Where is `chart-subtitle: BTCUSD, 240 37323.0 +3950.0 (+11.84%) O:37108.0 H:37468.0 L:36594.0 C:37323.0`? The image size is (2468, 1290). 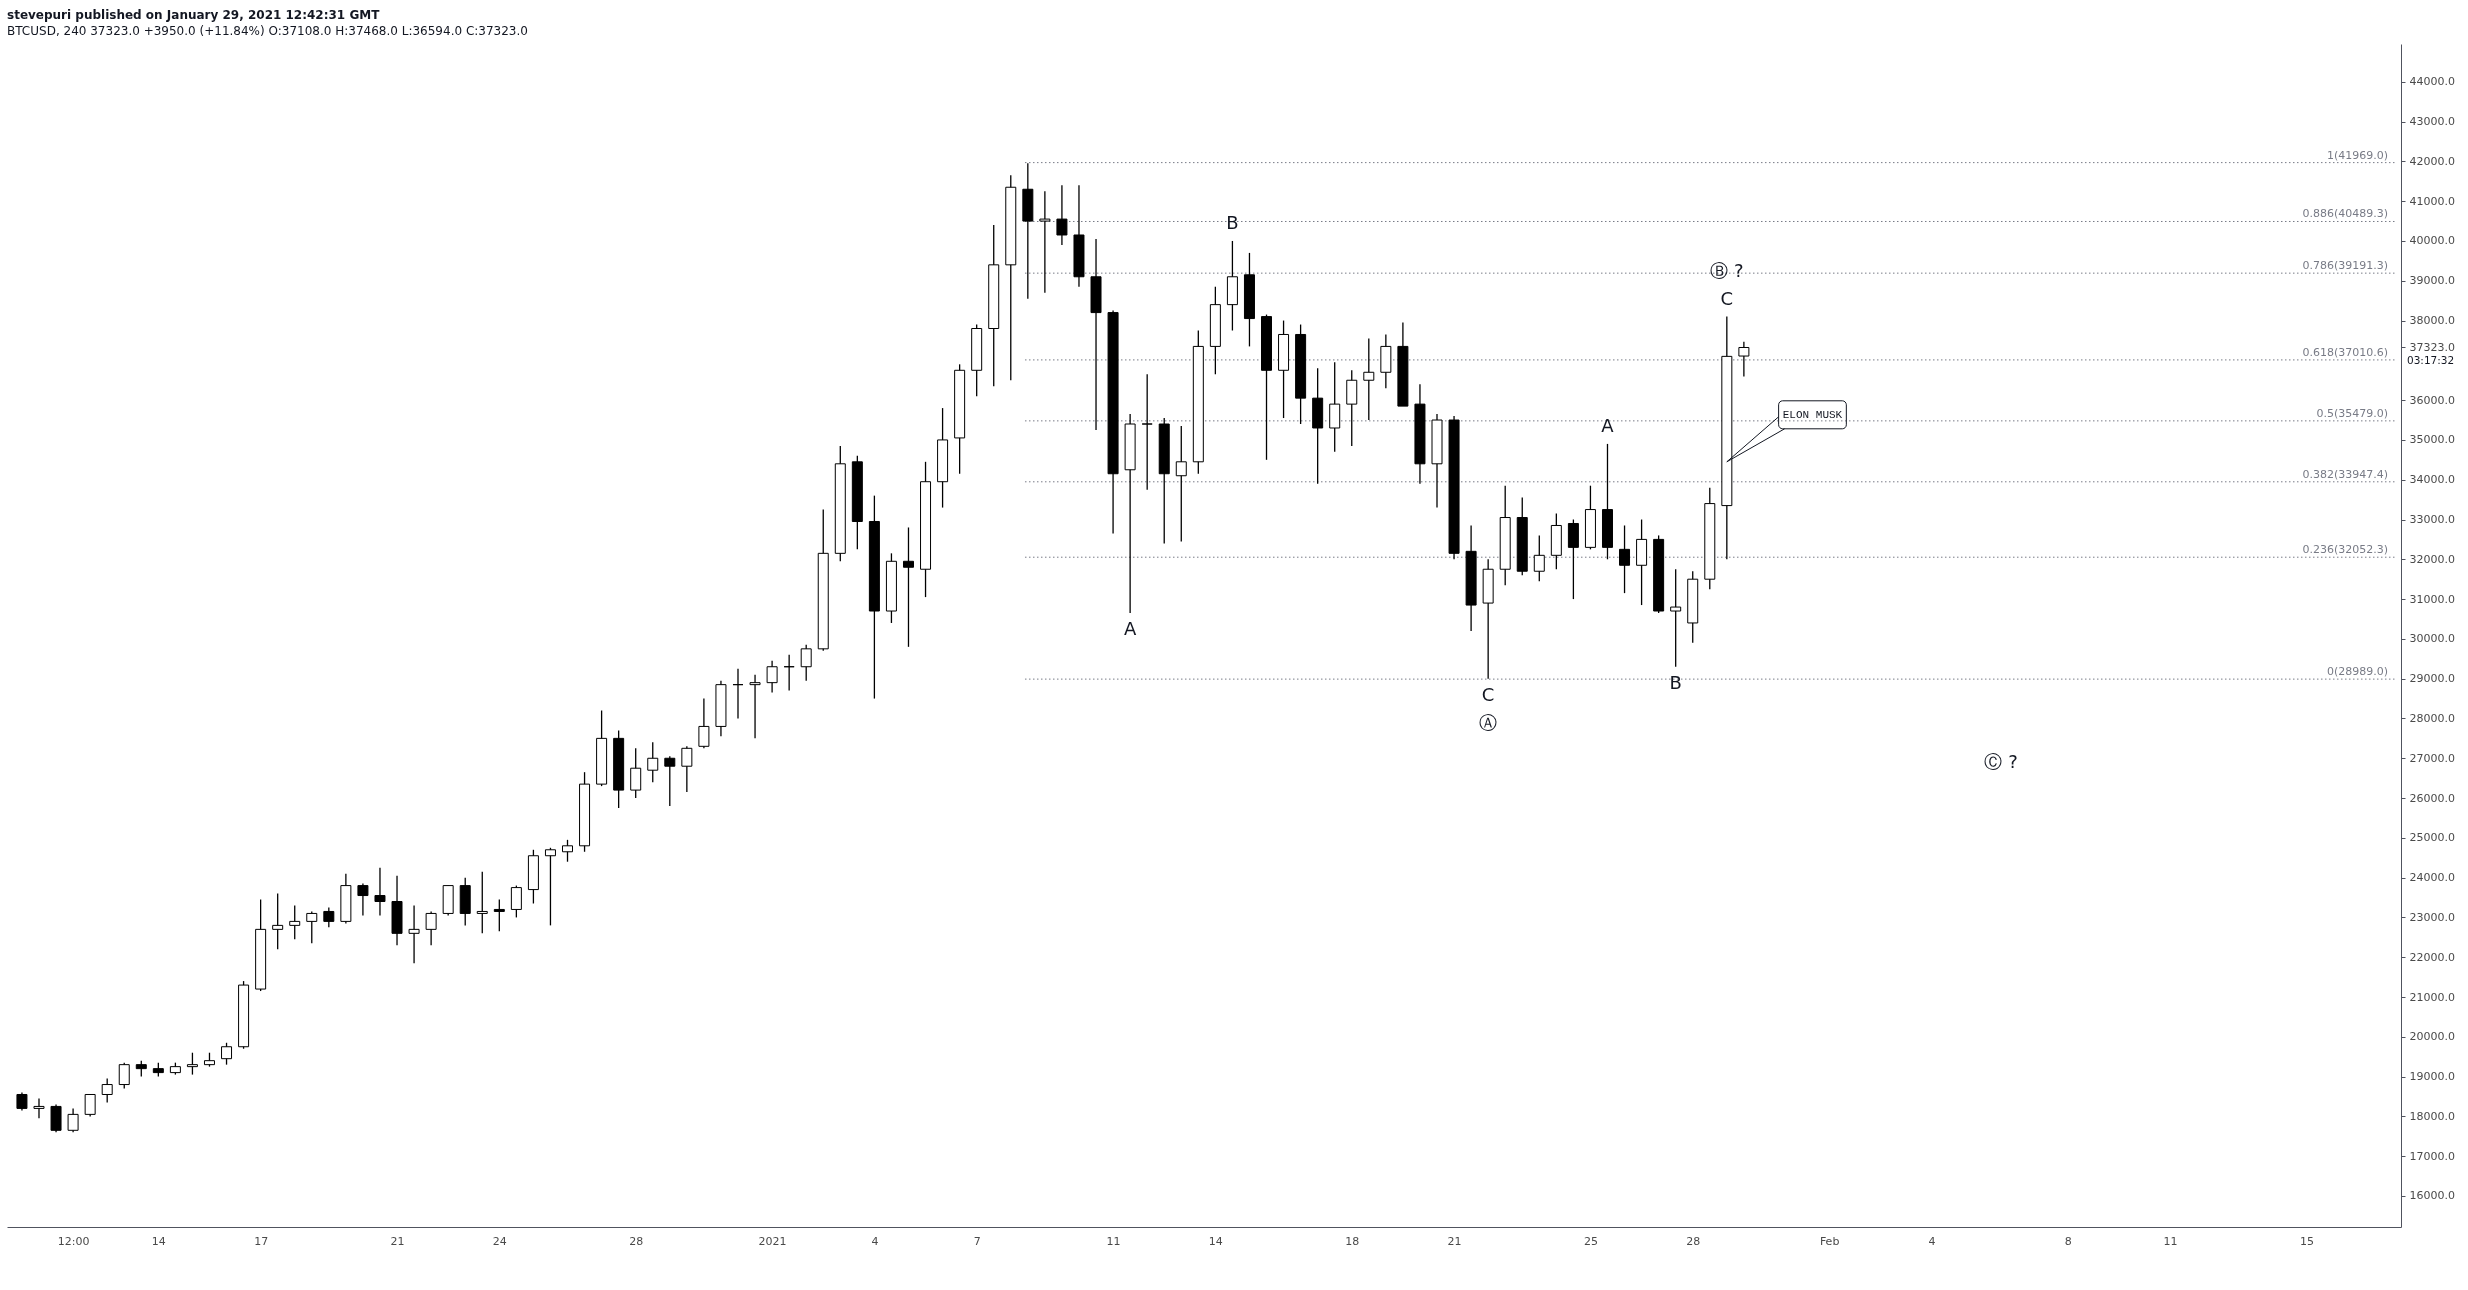
chart-subtitle: BTCUSD, 240 37323.0 +3950.0 (+11.84%) O:37108.0 H:37468.0 L:36594.0 C:37323.0 is located at coordinates (267, 31).